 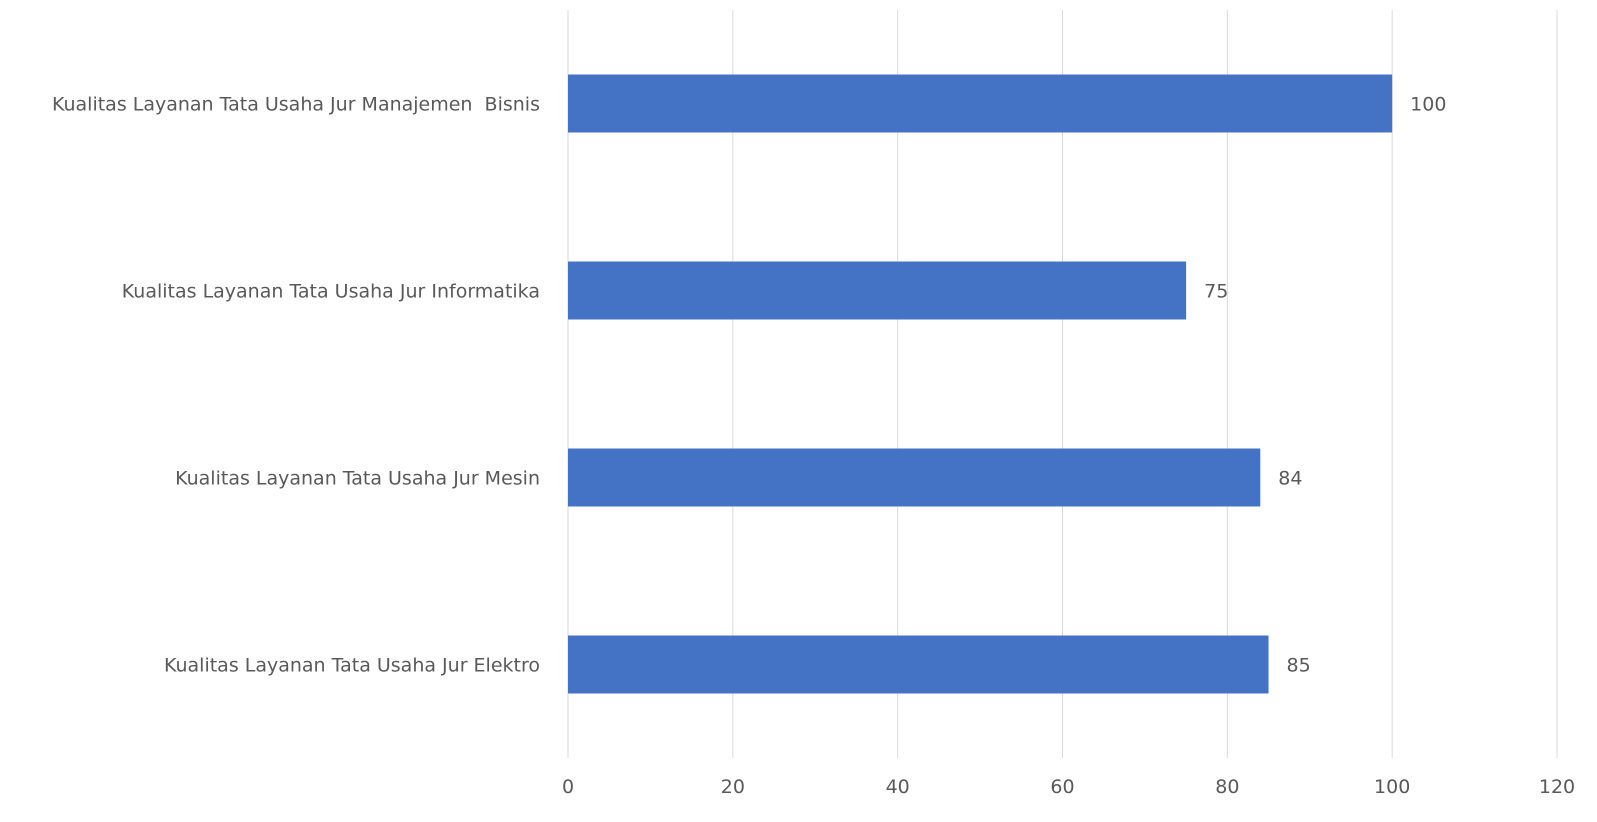 I want to click on category-label: Kualitas Layanan Tata Usaha Jur Elektro, so click(x=352, y=666).